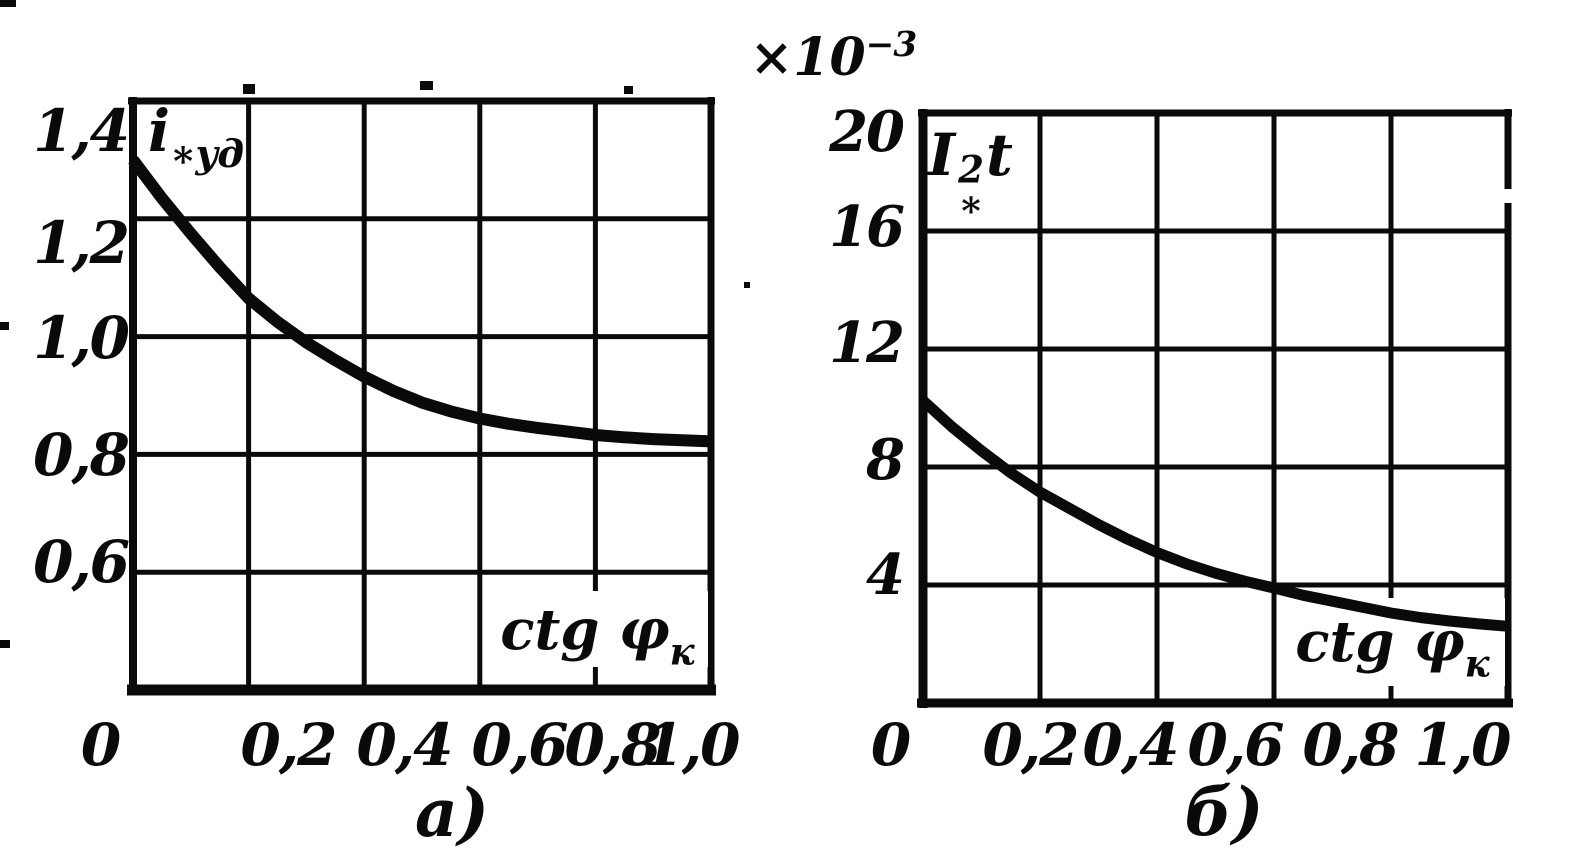  Describe the element at coordinates (81, 455) in the screenshot. I see `y-tick-label: 0,8` at that location.